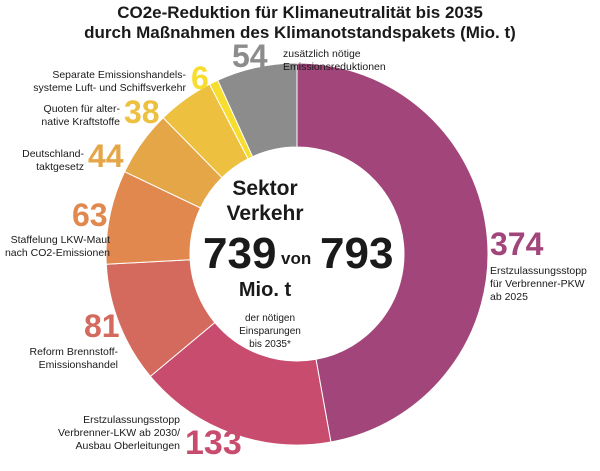  Describe the element at coordinates (78, 365) in the screenshot. I see `brennstoff-line-2: Emissionshandel` at that location.